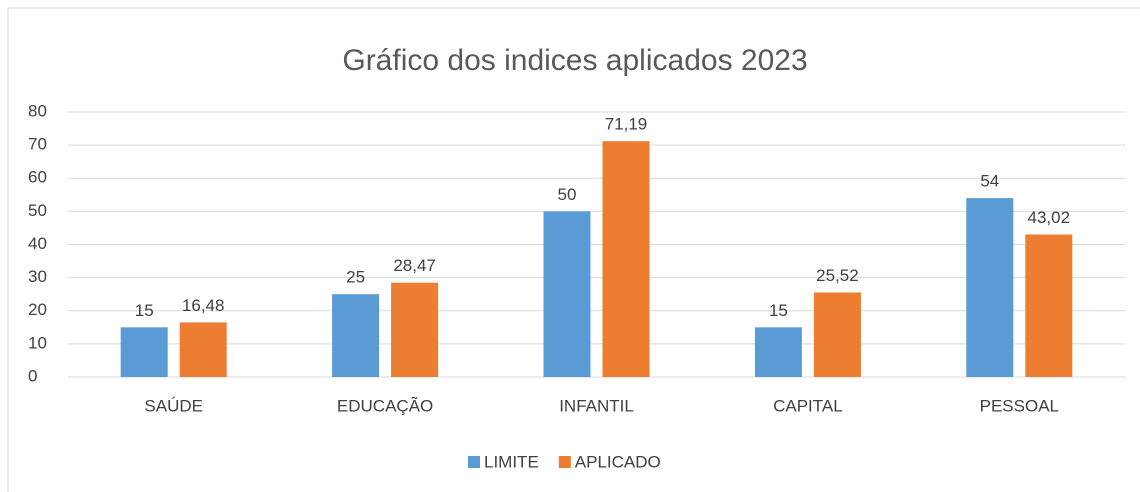  What do you see at coordinates (37, 177) in the screenshot?
I see `y-tick-label: 60` at bounding box center [37, 177].